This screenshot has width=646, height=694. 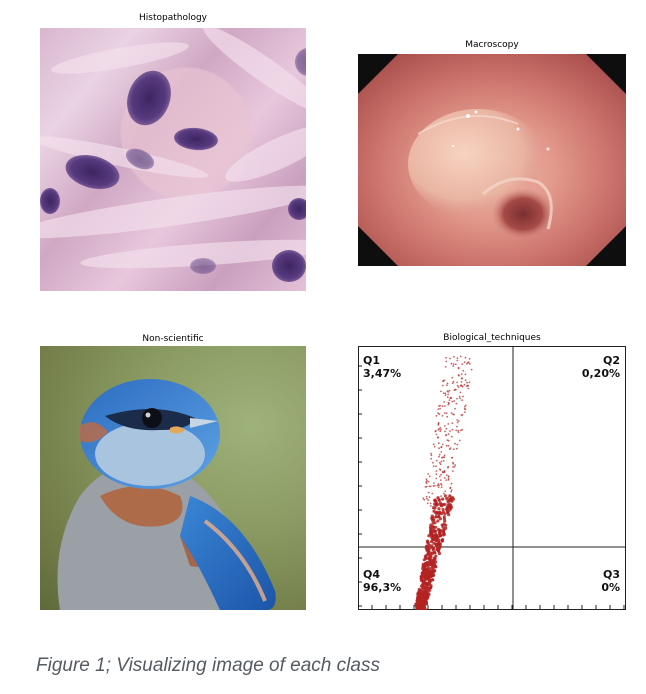 What do you see at coordinates (611, 574) in the screenshot?
I see `q3-label: Q3` at bounding box center [611, 574].